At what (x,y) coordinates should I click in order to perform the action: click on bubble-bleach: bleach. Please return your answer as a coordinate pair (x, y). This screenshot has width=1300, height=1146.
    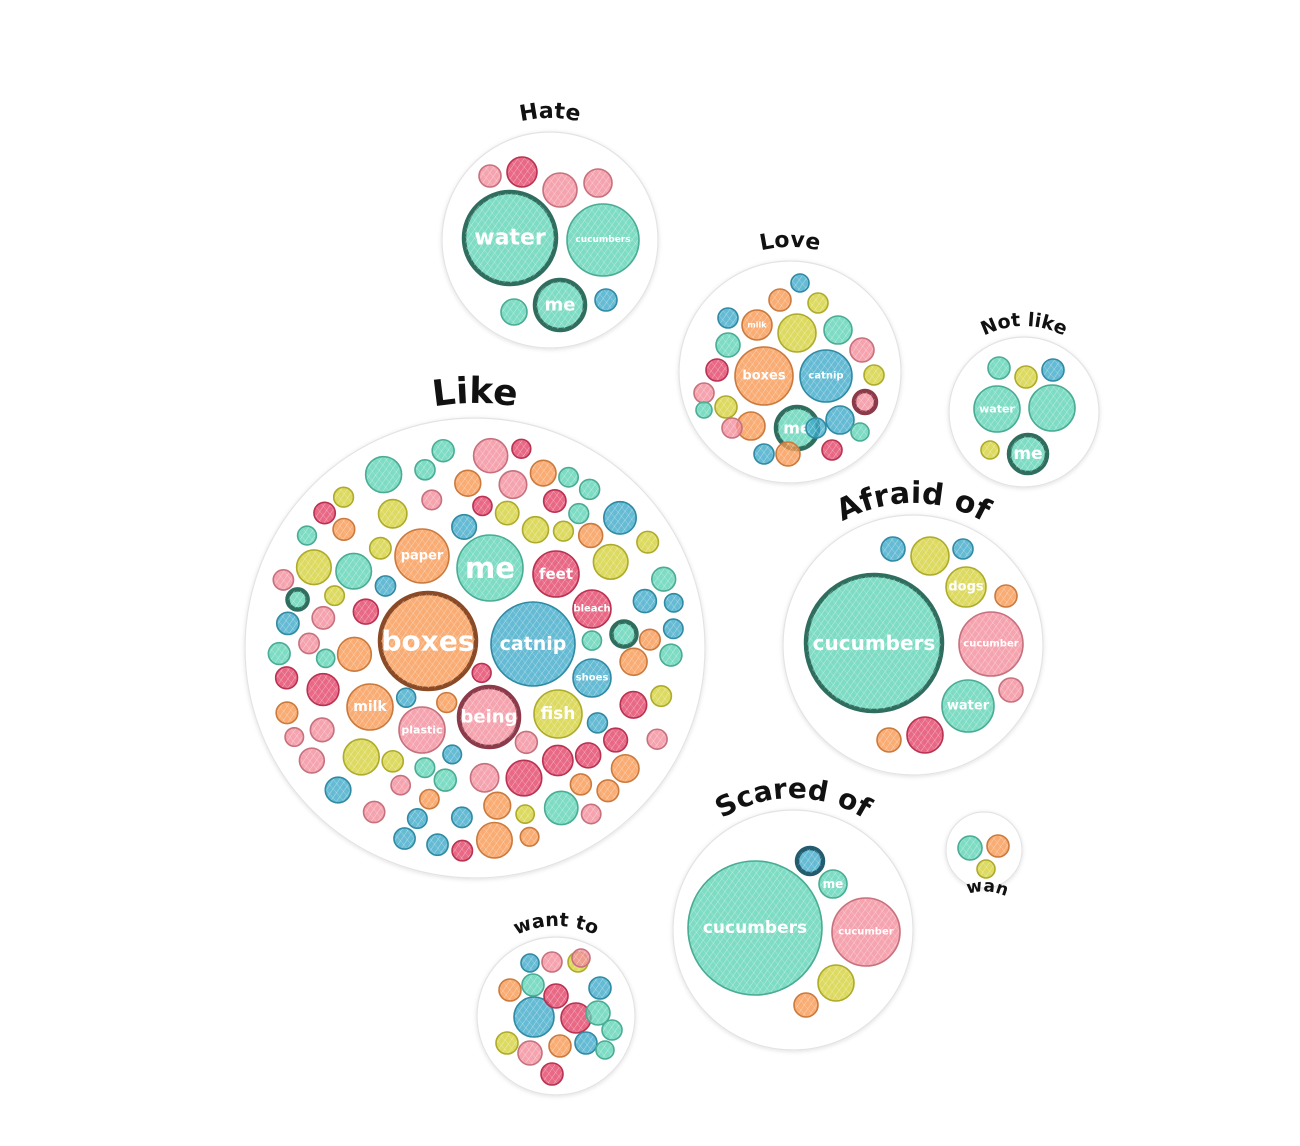
    Looking at the image, I should click on (592, 609).